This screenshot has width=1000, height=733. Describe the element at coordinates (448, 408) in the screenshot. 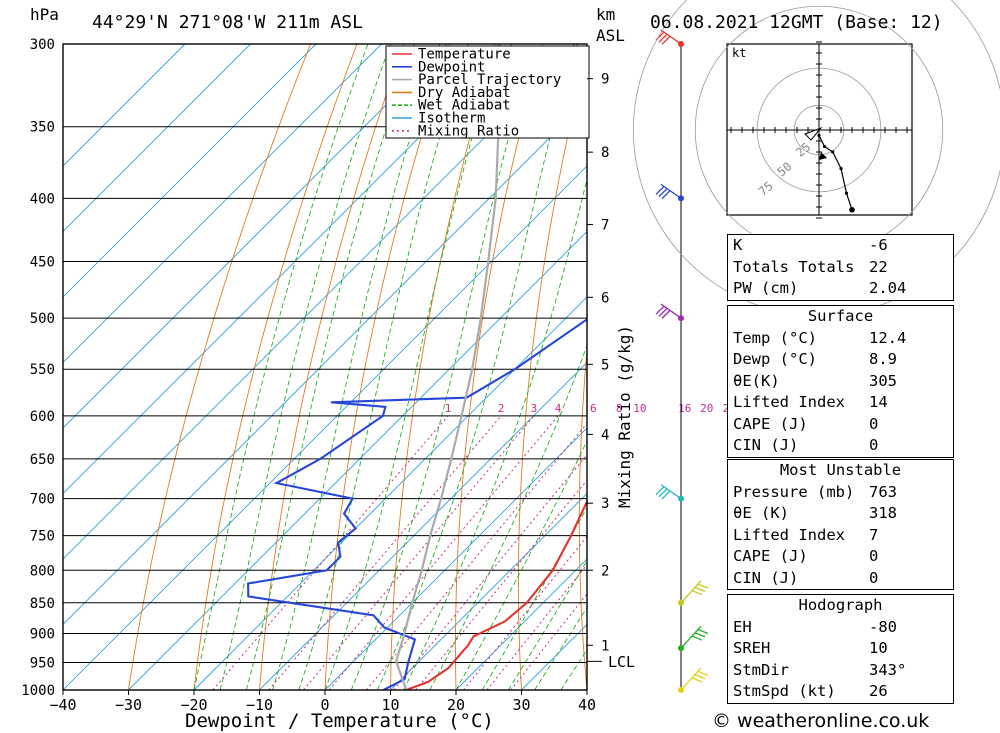

I see `mixing-ratio-value: 1` at that location.